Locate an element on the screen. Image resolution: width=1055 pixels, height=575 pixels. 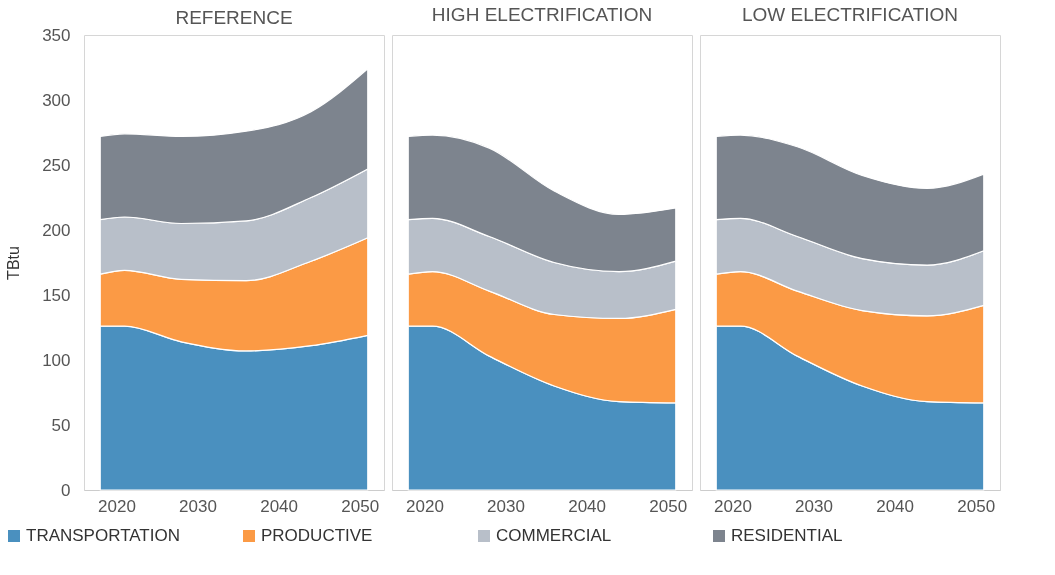
chart-title: LOW ELECTRIFICATION is located at coordinates (850, 14).